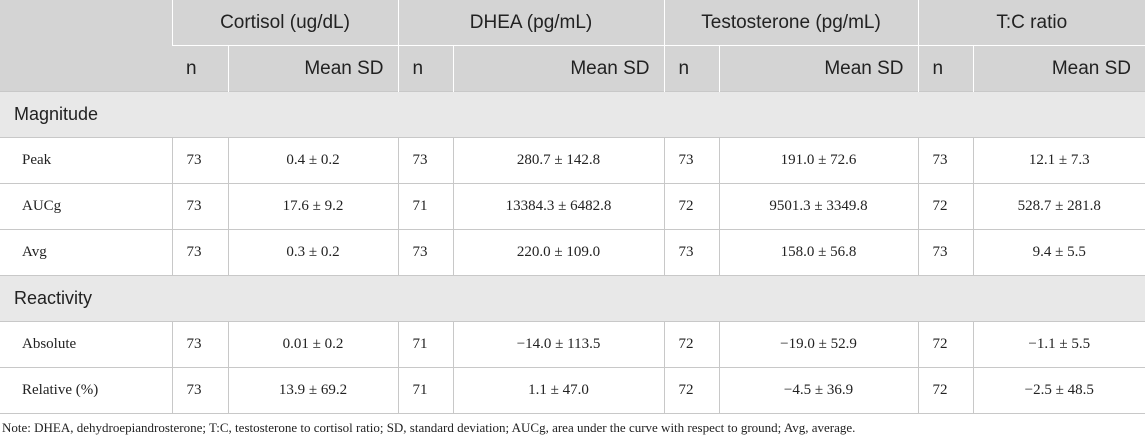 Image resolution: width=1145 pixels, height=438 pixels. I want to click on header-corner, so click(86, 46).